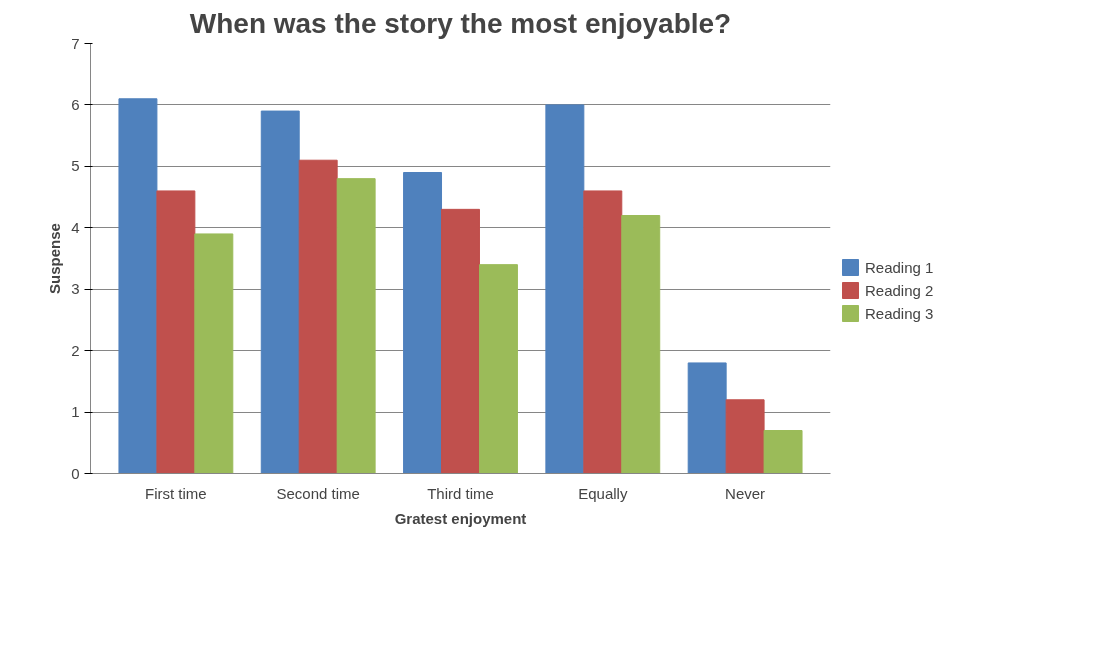 Image resolution: width=1104 pixels, height=668 pixels. I want to click on y-tick-label: 1, so click(75, 412).